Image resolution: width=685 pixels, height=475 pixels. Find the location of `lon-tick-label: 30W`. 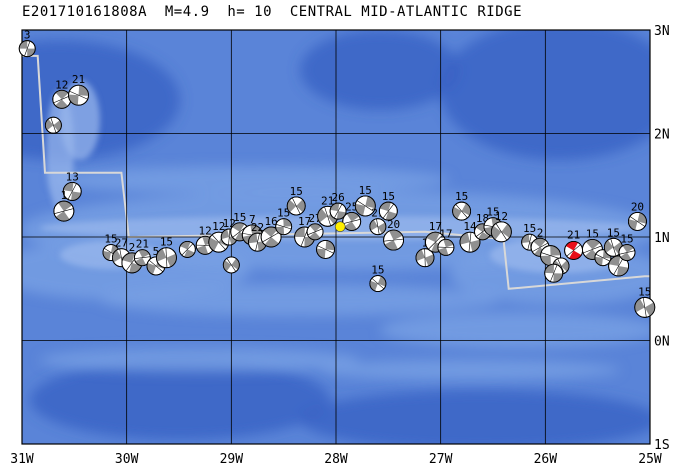

lon-tick-label: 30W is located at coordinates (127, 459).